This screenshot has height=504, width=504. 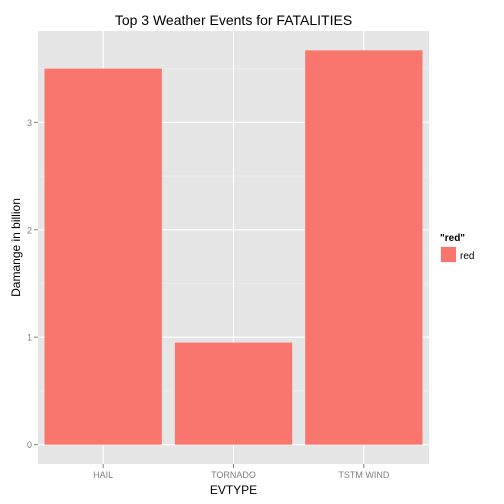 What do you see at coordinates (233, 20) in the screenshot?
I see `chart-title: Top 3 Weather Events for FATALITIES` at bounding box center [233, 20].